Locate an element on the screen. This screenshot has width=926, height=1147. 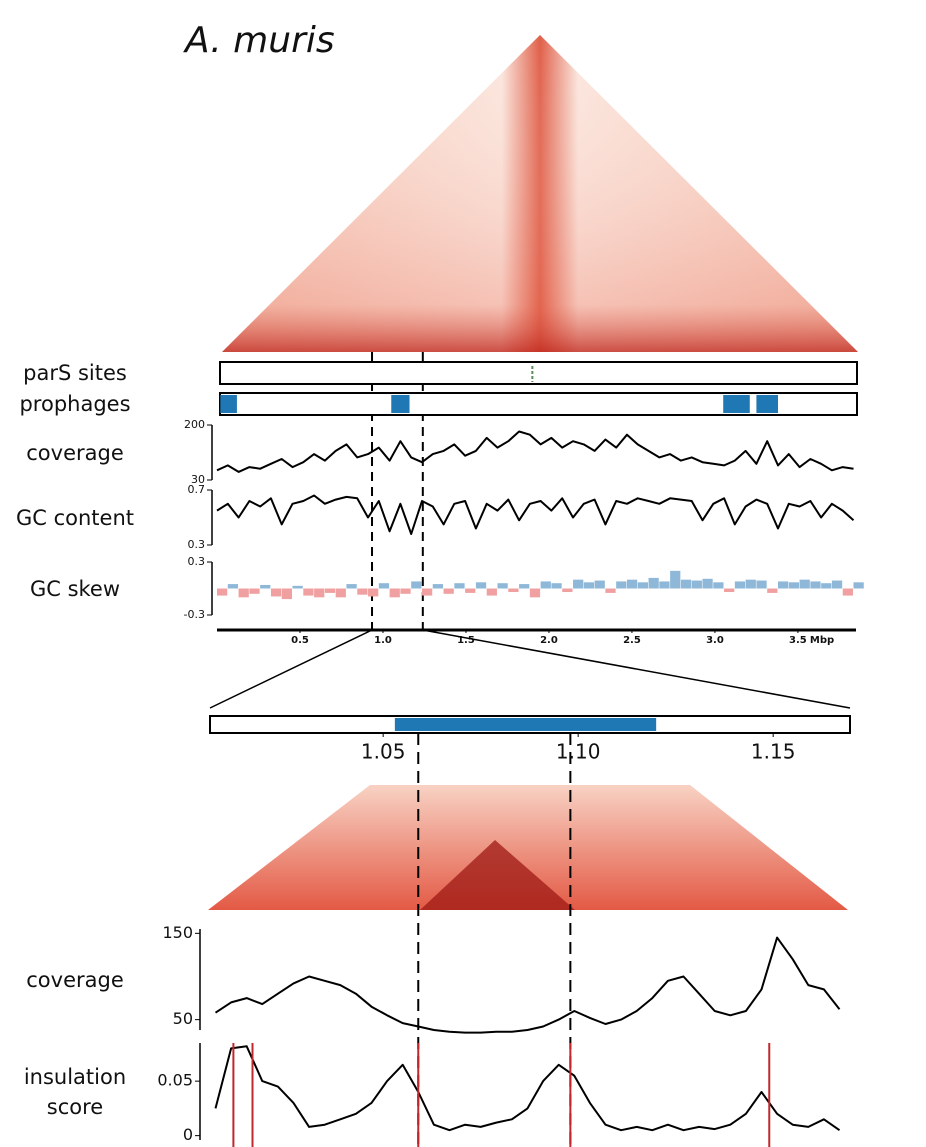
x-tick-label: 3.5 is located at coordinates (798, 640).